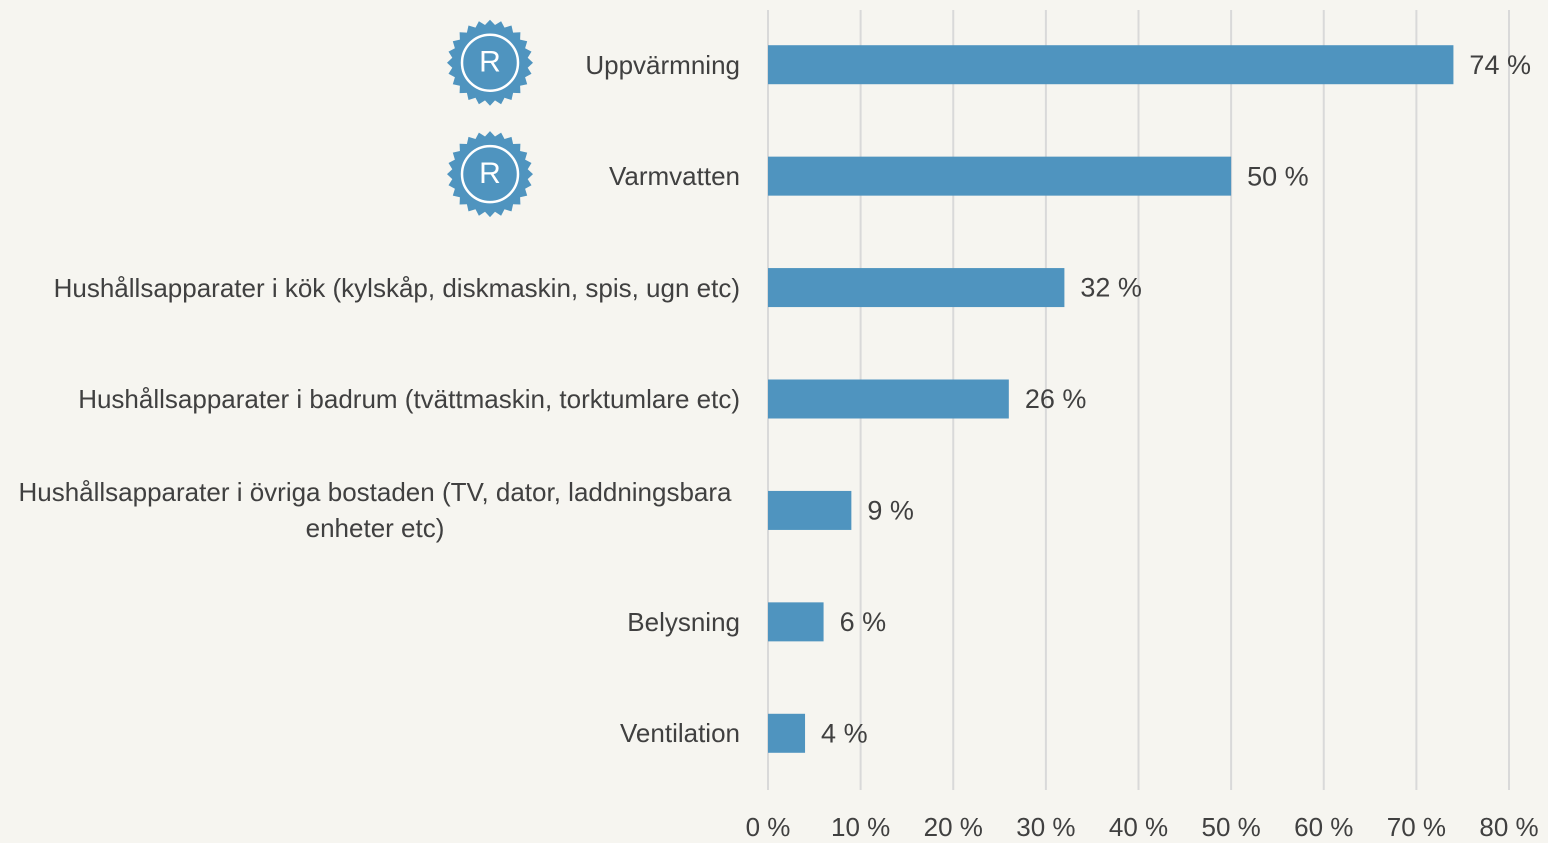 The height and width of the screenshot is (843, 1548). I want to click on y-tick-label: Uppvärmning, so click(662, 64).